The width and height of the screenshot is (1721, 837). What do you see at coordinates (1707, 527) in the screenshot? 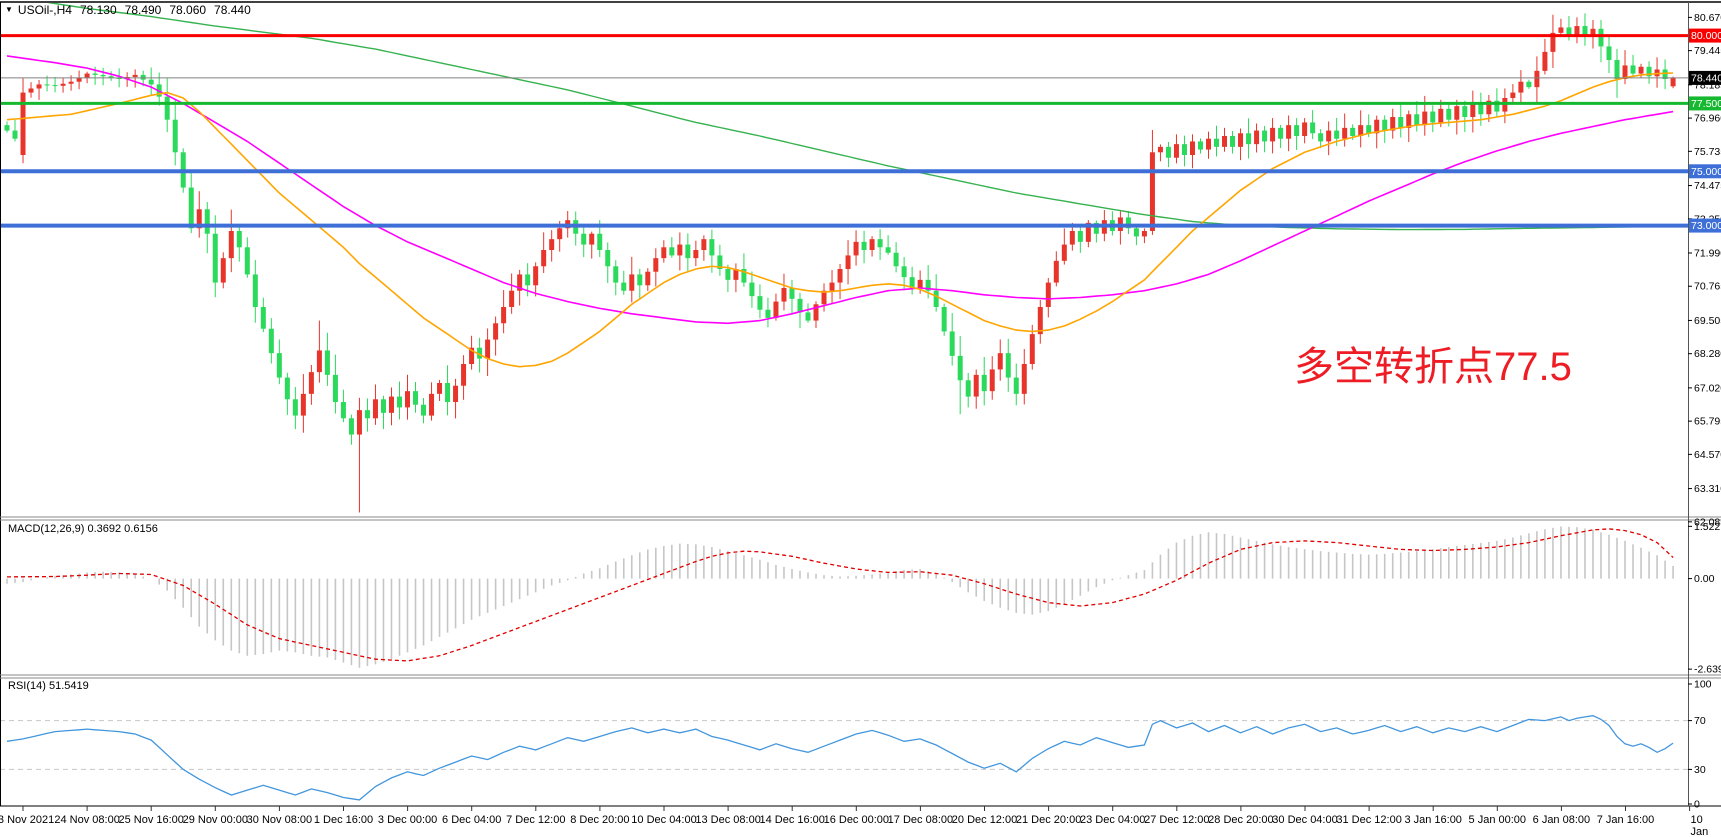
I see `macd-tick-label: 1.5227` at bounding box center [1707, 527].